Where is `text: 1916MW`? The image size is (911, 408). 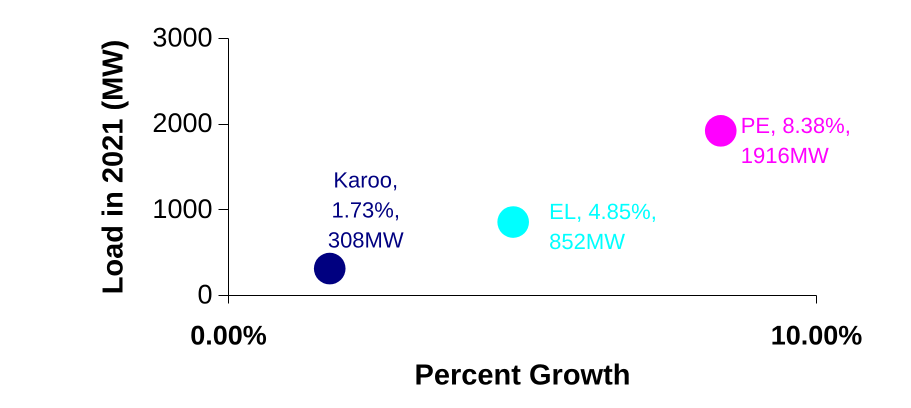 text: 1916MW is located at coordinates (784, 155).